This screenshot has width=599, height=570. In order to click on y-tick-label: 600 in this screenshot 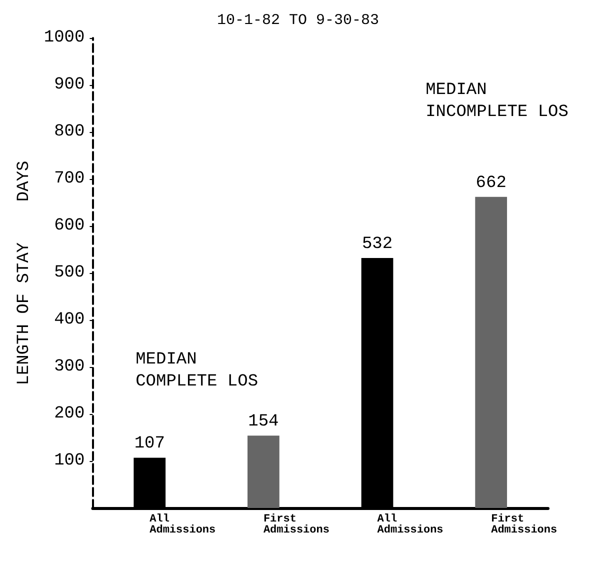, I will do `click(69, 226)`.